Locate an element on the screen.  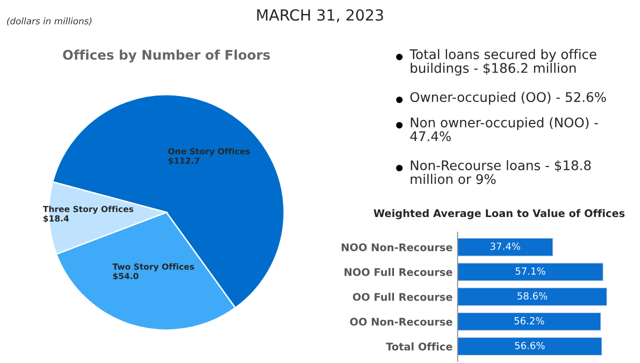
text: Owner-occupied (OO) - 52.6% is located at coordinates (508, 98).